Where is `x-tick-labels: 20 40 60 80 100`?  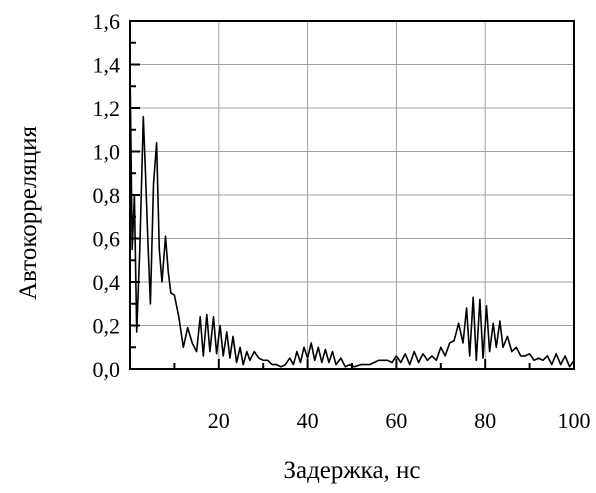
x-tick-labels: 20 40 60 80 100 is located at coordinates (399, 420).